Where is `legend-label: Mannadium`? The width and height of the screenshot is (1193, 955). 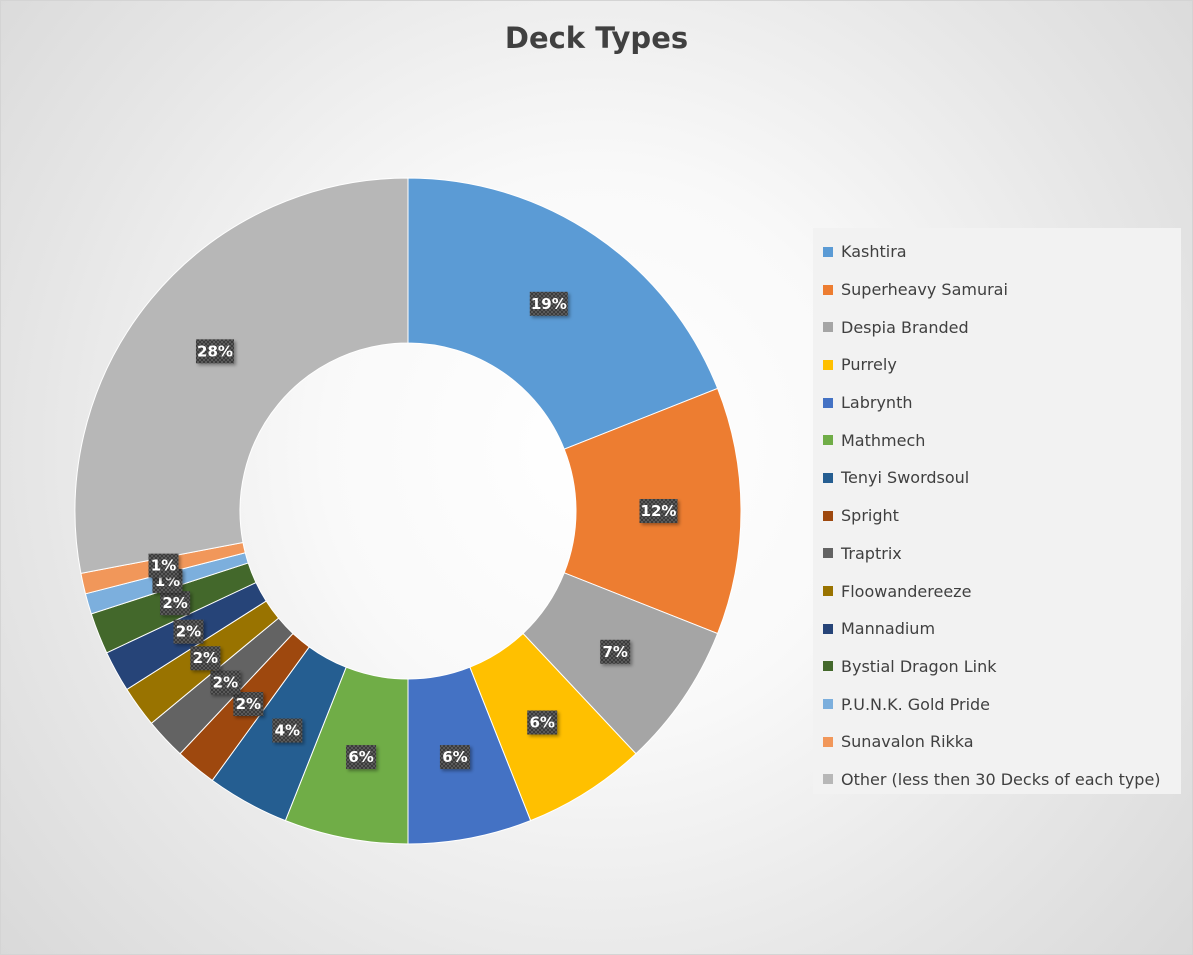
legend-label: Mannadium is located at coordinates (888, 629).